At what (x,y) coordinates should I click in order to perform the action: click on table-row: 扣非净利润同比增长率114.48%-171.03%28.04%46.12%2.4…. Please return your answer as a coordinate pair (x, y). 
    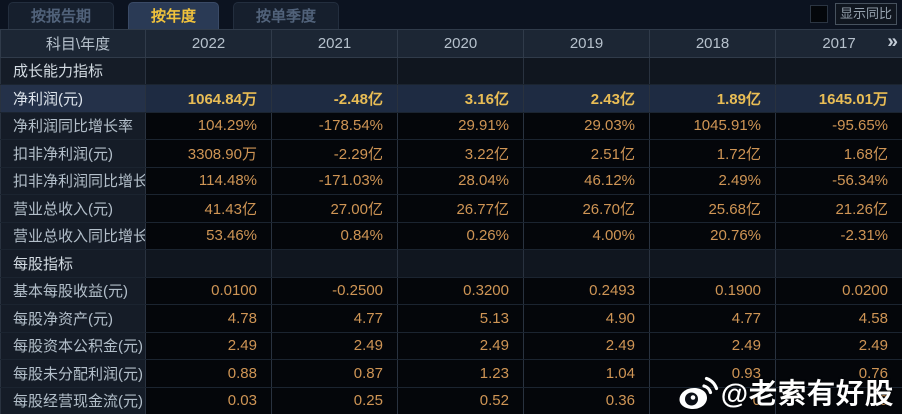
    Looking at the image, I should click on (451, 180).